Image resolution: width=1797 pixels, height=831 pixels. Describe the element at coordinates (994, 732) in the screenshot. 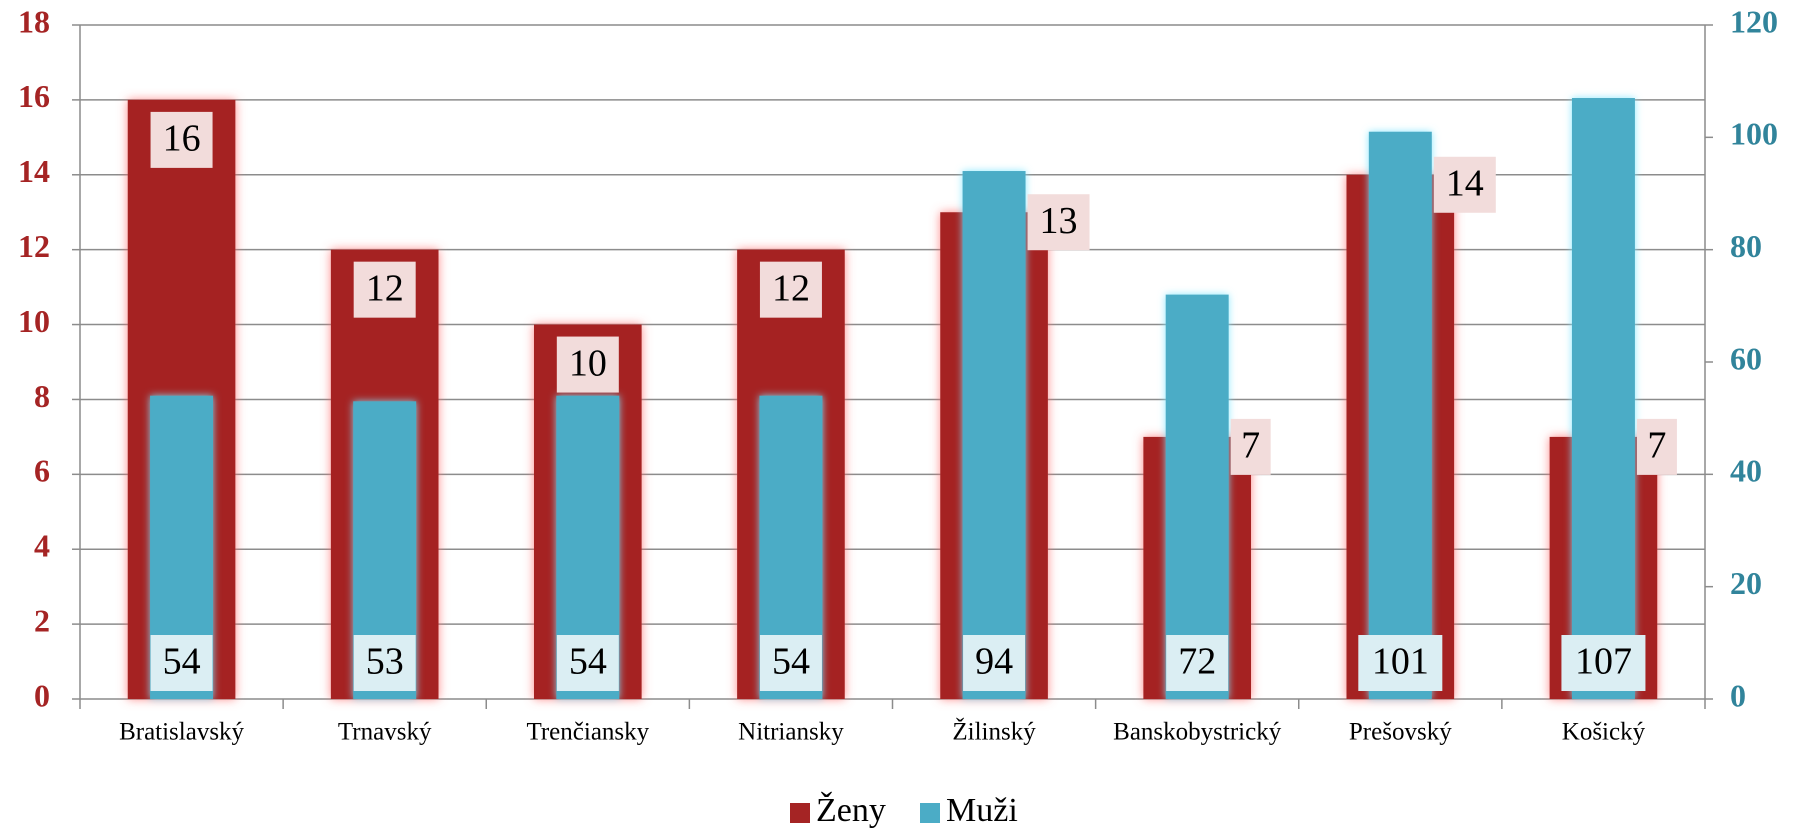

I see `x-tick-label: Žilinský` at that location.